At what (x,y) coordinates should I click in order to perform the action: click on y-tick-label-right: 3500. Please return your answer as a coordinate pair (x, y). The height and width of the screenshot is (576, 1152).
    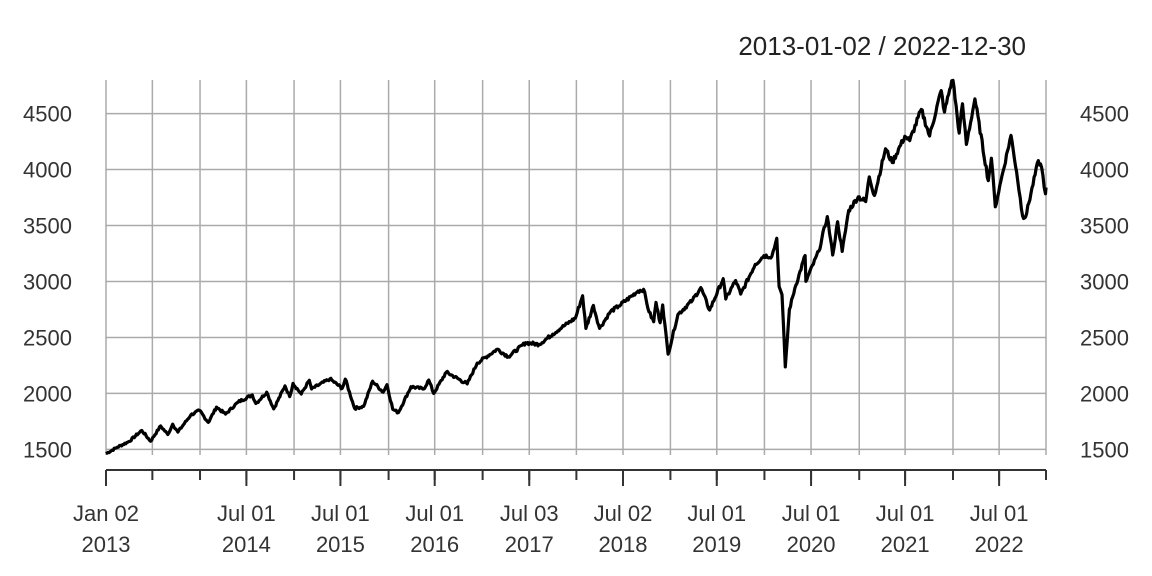
    Looking at the image, I should click on (1104, 226).